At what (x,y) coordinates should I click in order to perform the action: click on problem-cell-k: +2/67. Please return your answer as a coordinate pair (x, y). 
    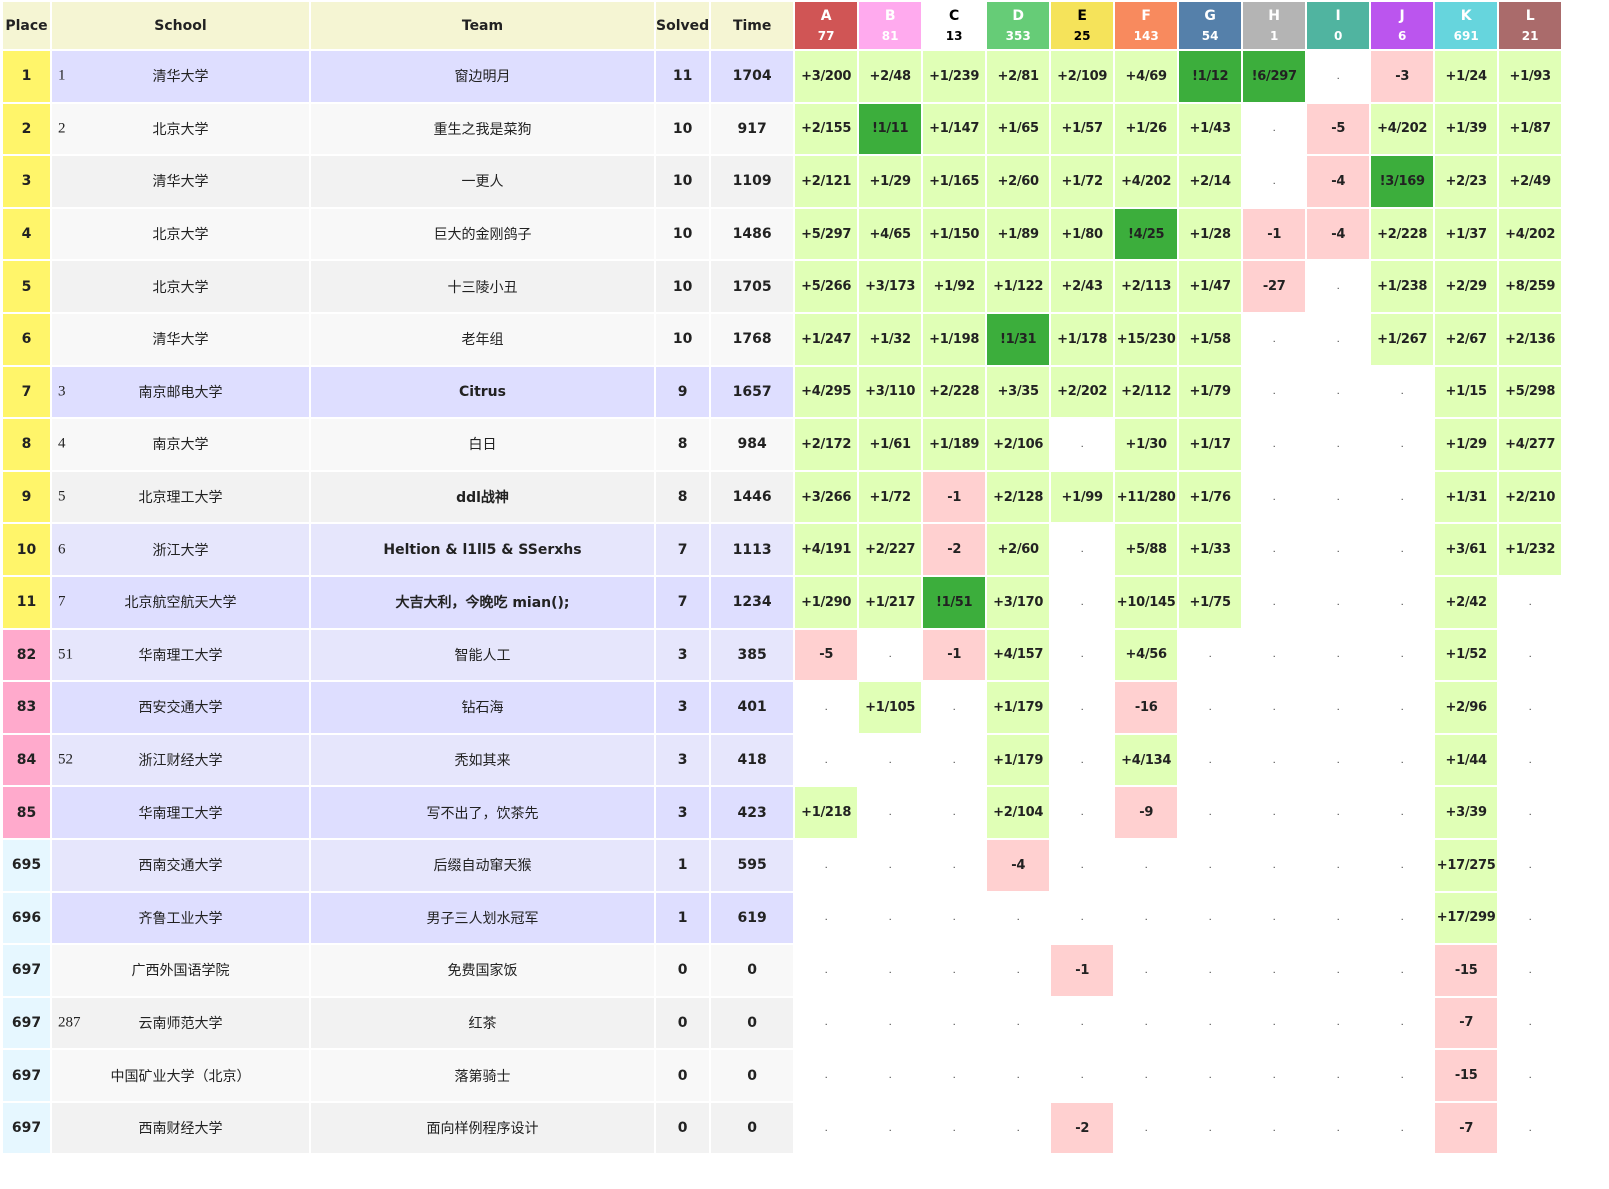
    Looking at the image, I should click on (1466, 339).